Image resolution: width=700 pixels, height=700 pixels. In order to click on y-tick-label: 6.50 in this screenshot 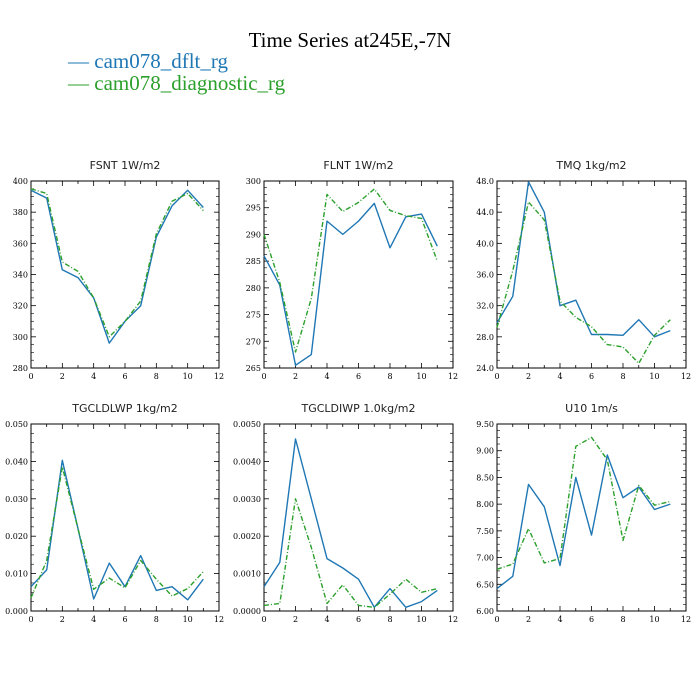, I will do `click(485, 584)`.